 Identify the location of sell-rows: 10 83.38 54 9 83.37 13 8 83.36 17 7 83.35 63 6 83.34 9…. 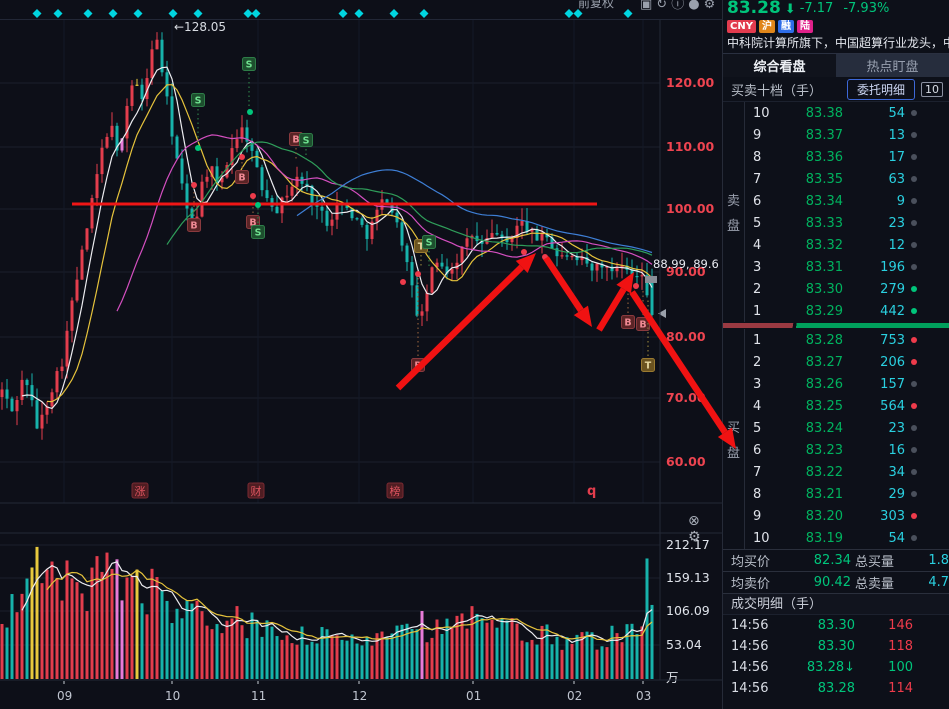
(847, 212).